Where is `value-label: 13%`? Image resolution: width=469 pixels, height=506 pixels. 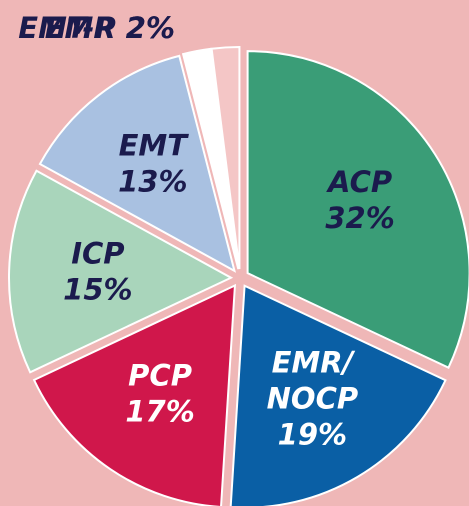
value-label: 13% is located at coordinates (152, 182).